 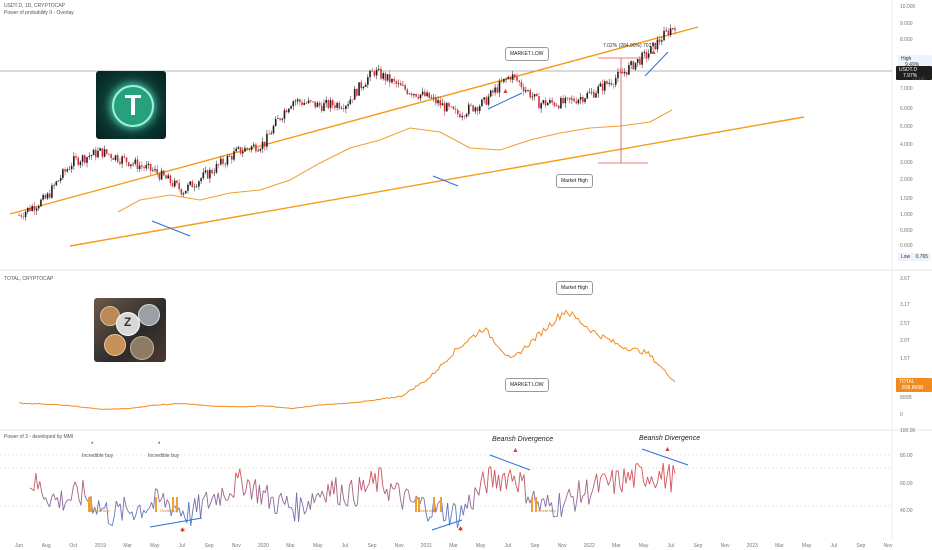 I want to click on total-tag-label: TOTAL, so click(x=907, y=382).